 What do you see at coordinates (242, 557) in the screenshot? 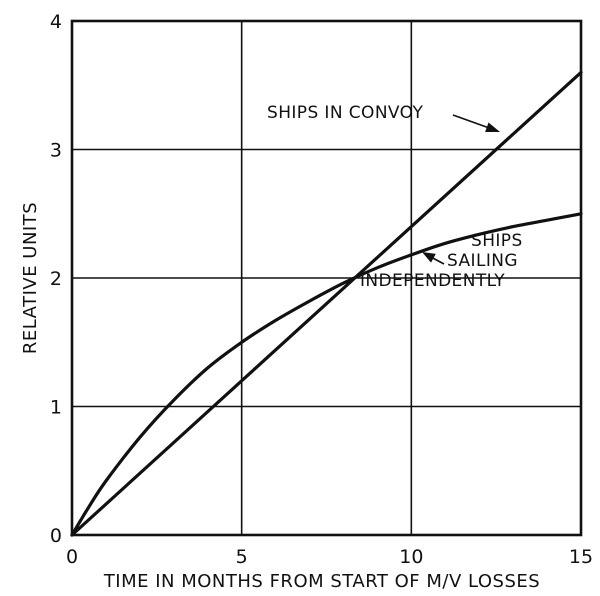
I see `x-tick-label: 5` at bounding box center [242, 557].